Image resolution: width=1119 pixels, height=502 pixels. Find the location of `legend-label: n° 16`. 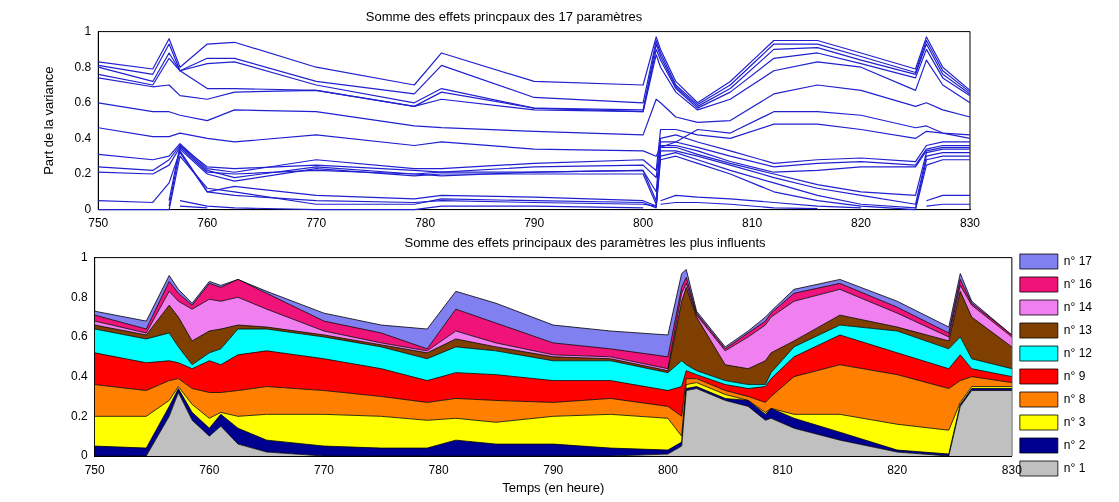

legend-label: n° 16 is located at coordinates (1078, 283).